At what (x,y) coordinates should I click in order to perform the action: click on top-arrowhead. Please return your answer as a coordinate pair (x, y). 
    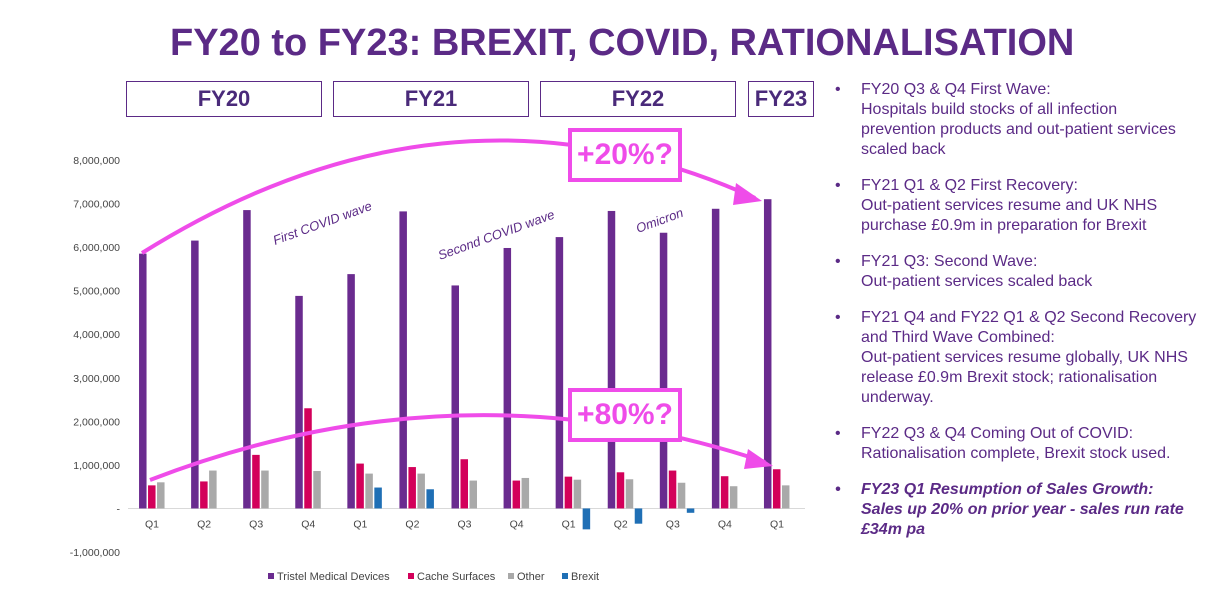
    Looking at the image, I should click on (747, 194).